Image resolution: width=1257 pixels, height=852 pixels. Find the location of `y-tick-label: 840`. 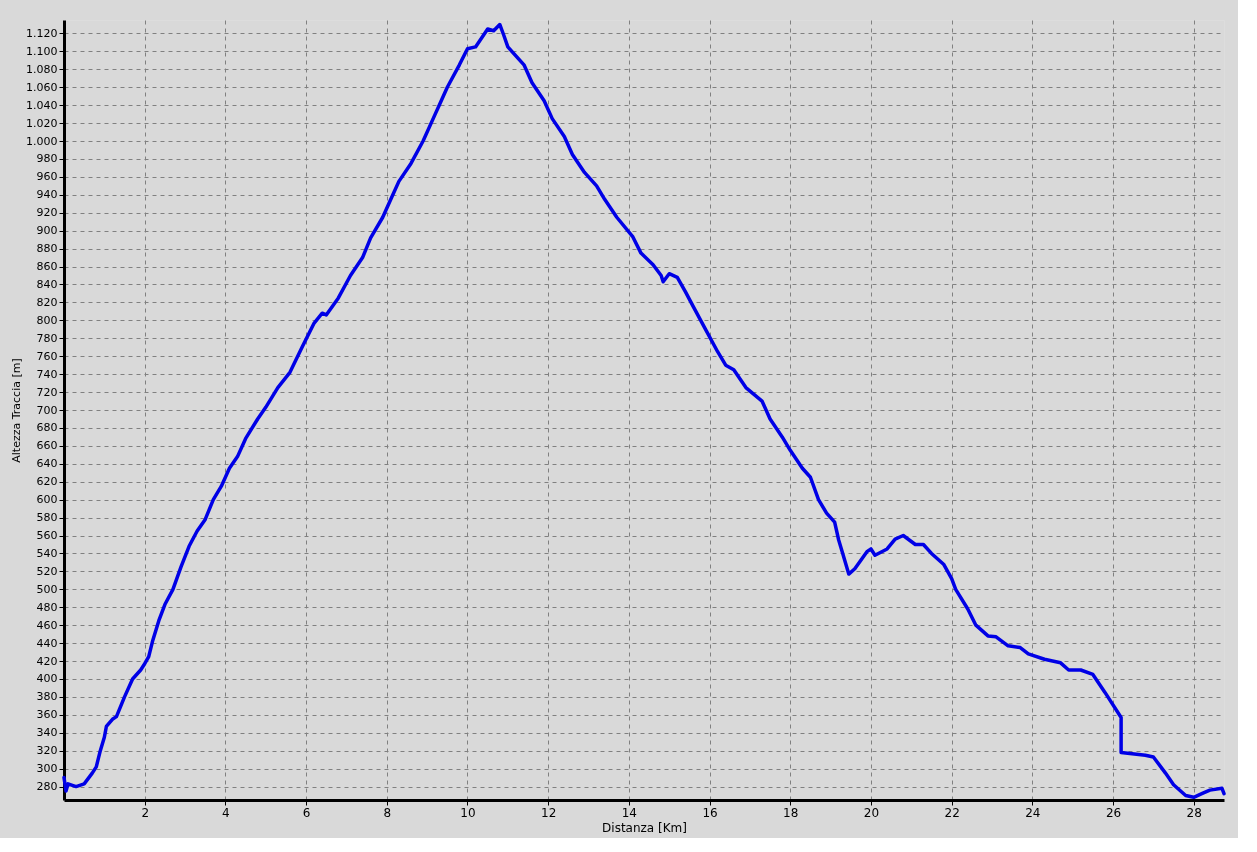

y-tick-label: 840 is located at coordinates (47, 284).